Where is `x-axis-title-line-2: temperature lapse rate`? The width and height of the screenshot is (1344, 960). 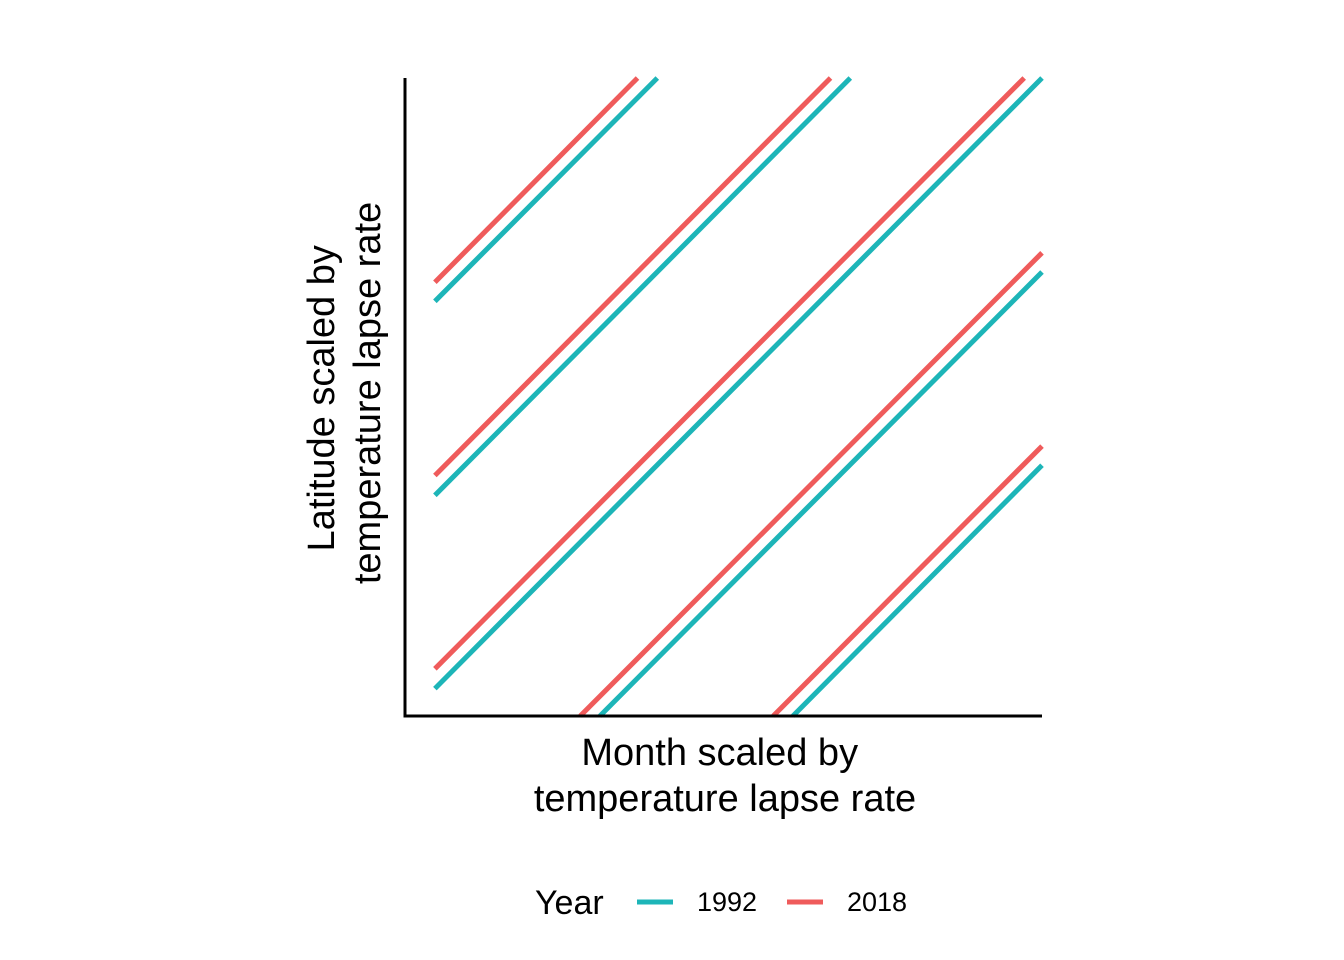 x-axis-title-line-2: temperature lapse rate is located at coordinates (725, 799).